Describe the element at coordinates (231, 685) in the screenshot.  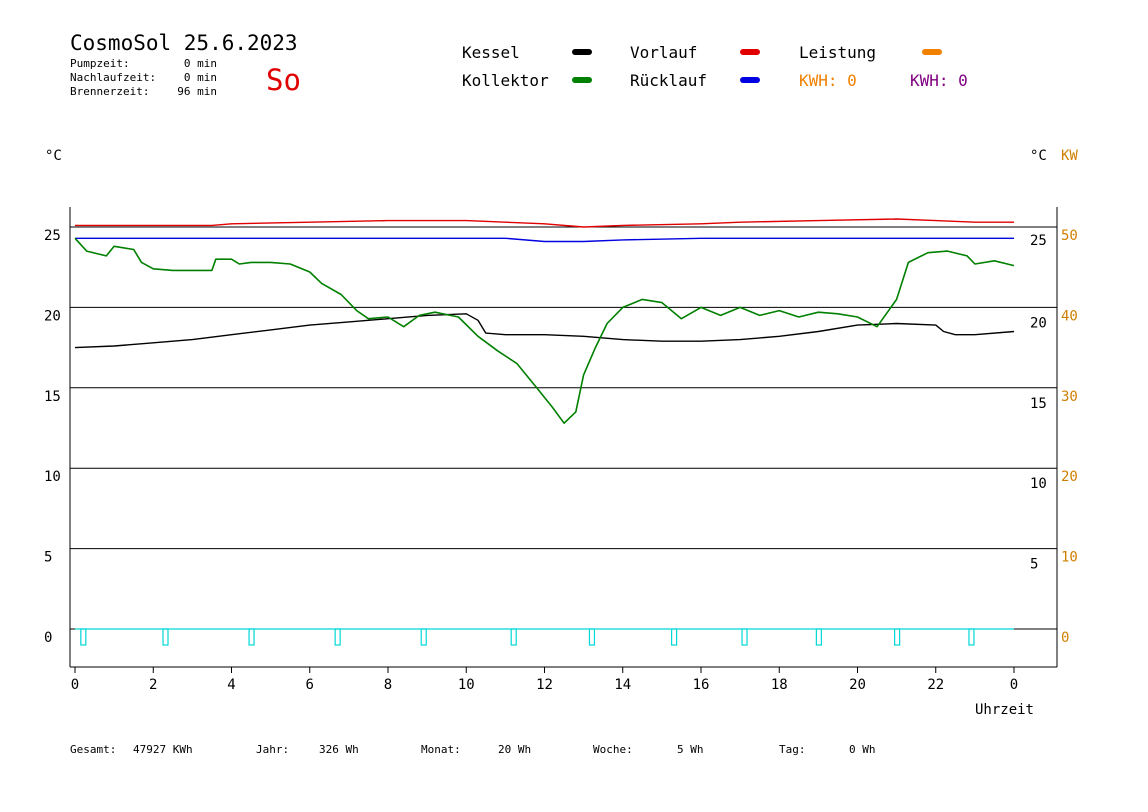
I see `x-tick-label: 4` at that location.